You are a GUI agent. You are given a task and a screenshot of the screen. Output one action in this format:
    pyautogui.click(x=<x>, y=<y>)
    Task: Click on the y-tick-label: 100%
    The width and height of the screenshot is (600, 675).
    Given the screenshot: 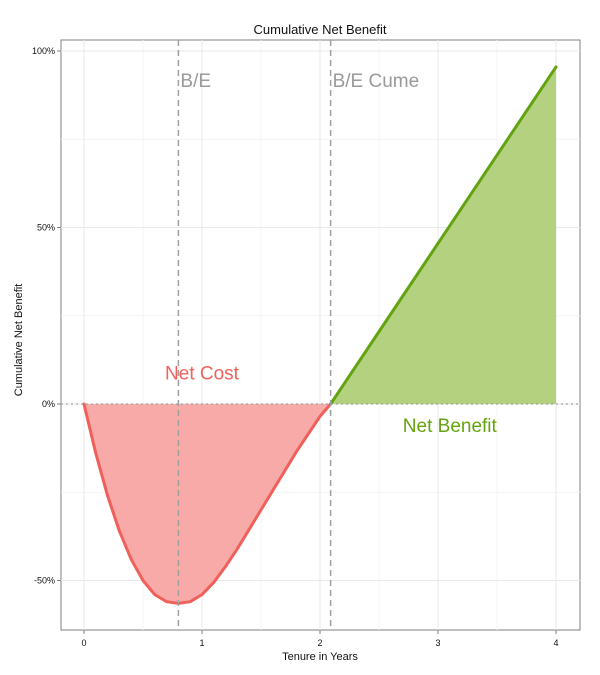 What is the action you would take?
    pyautogui.click(x=43, y=51)
    